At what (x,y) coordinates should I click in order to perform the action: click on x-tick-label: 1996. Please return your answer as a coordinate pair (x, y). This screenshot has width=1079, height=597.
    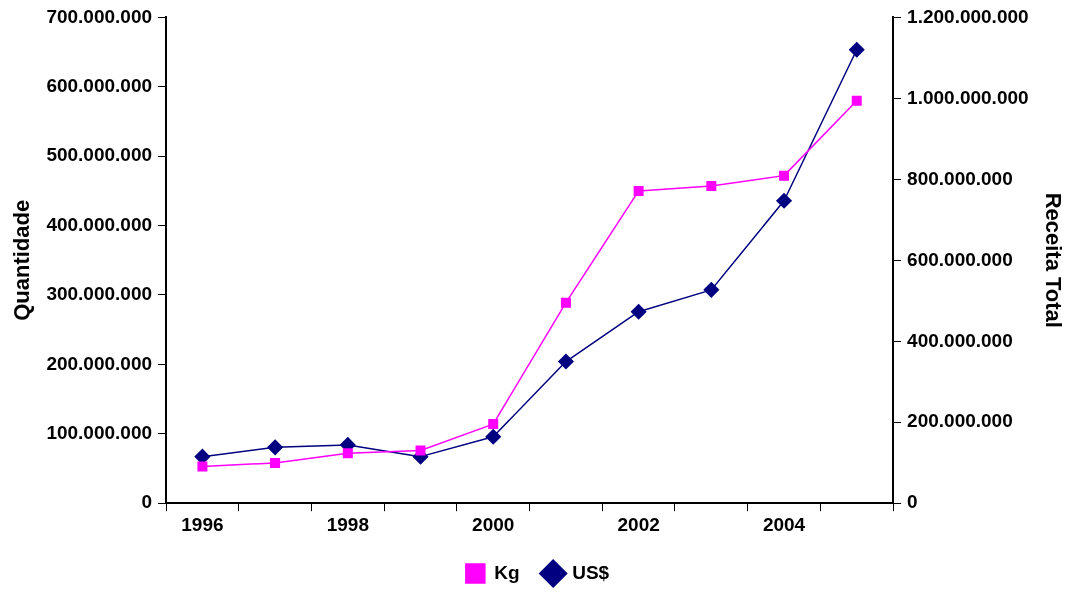
    Looking at the image, I should click on (202, 524).